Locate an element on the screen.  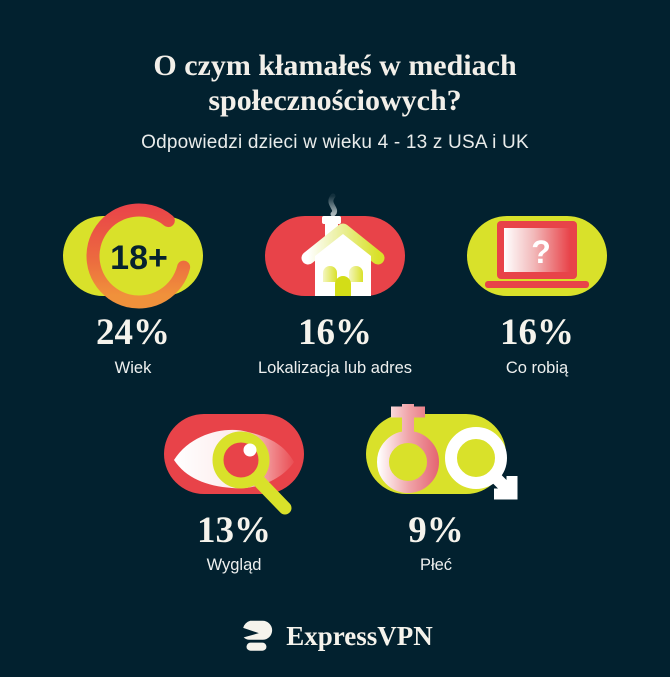
age-18-plus-icon: 18+ is located at coordinates (133, 256).